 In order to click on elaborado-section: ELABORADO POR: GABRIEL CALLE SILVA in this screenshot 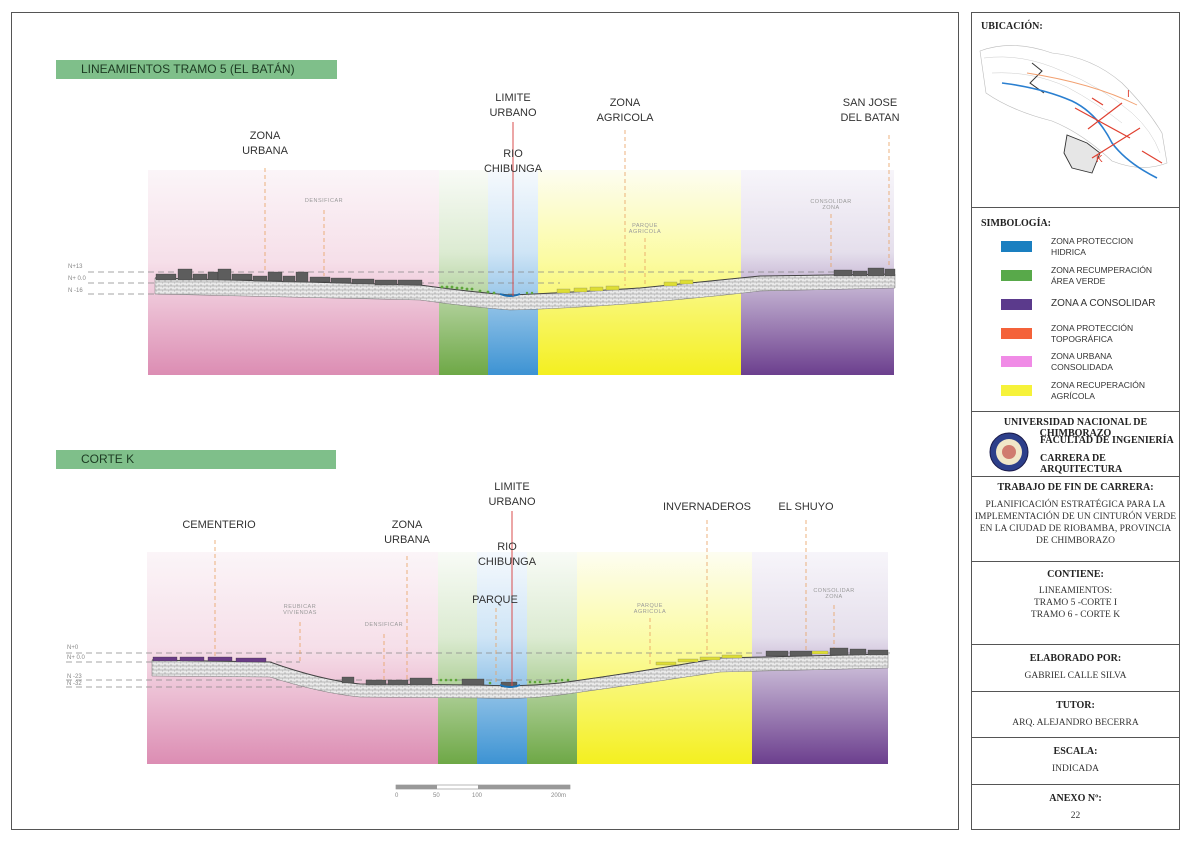, I will do `click(1075, 668)`.